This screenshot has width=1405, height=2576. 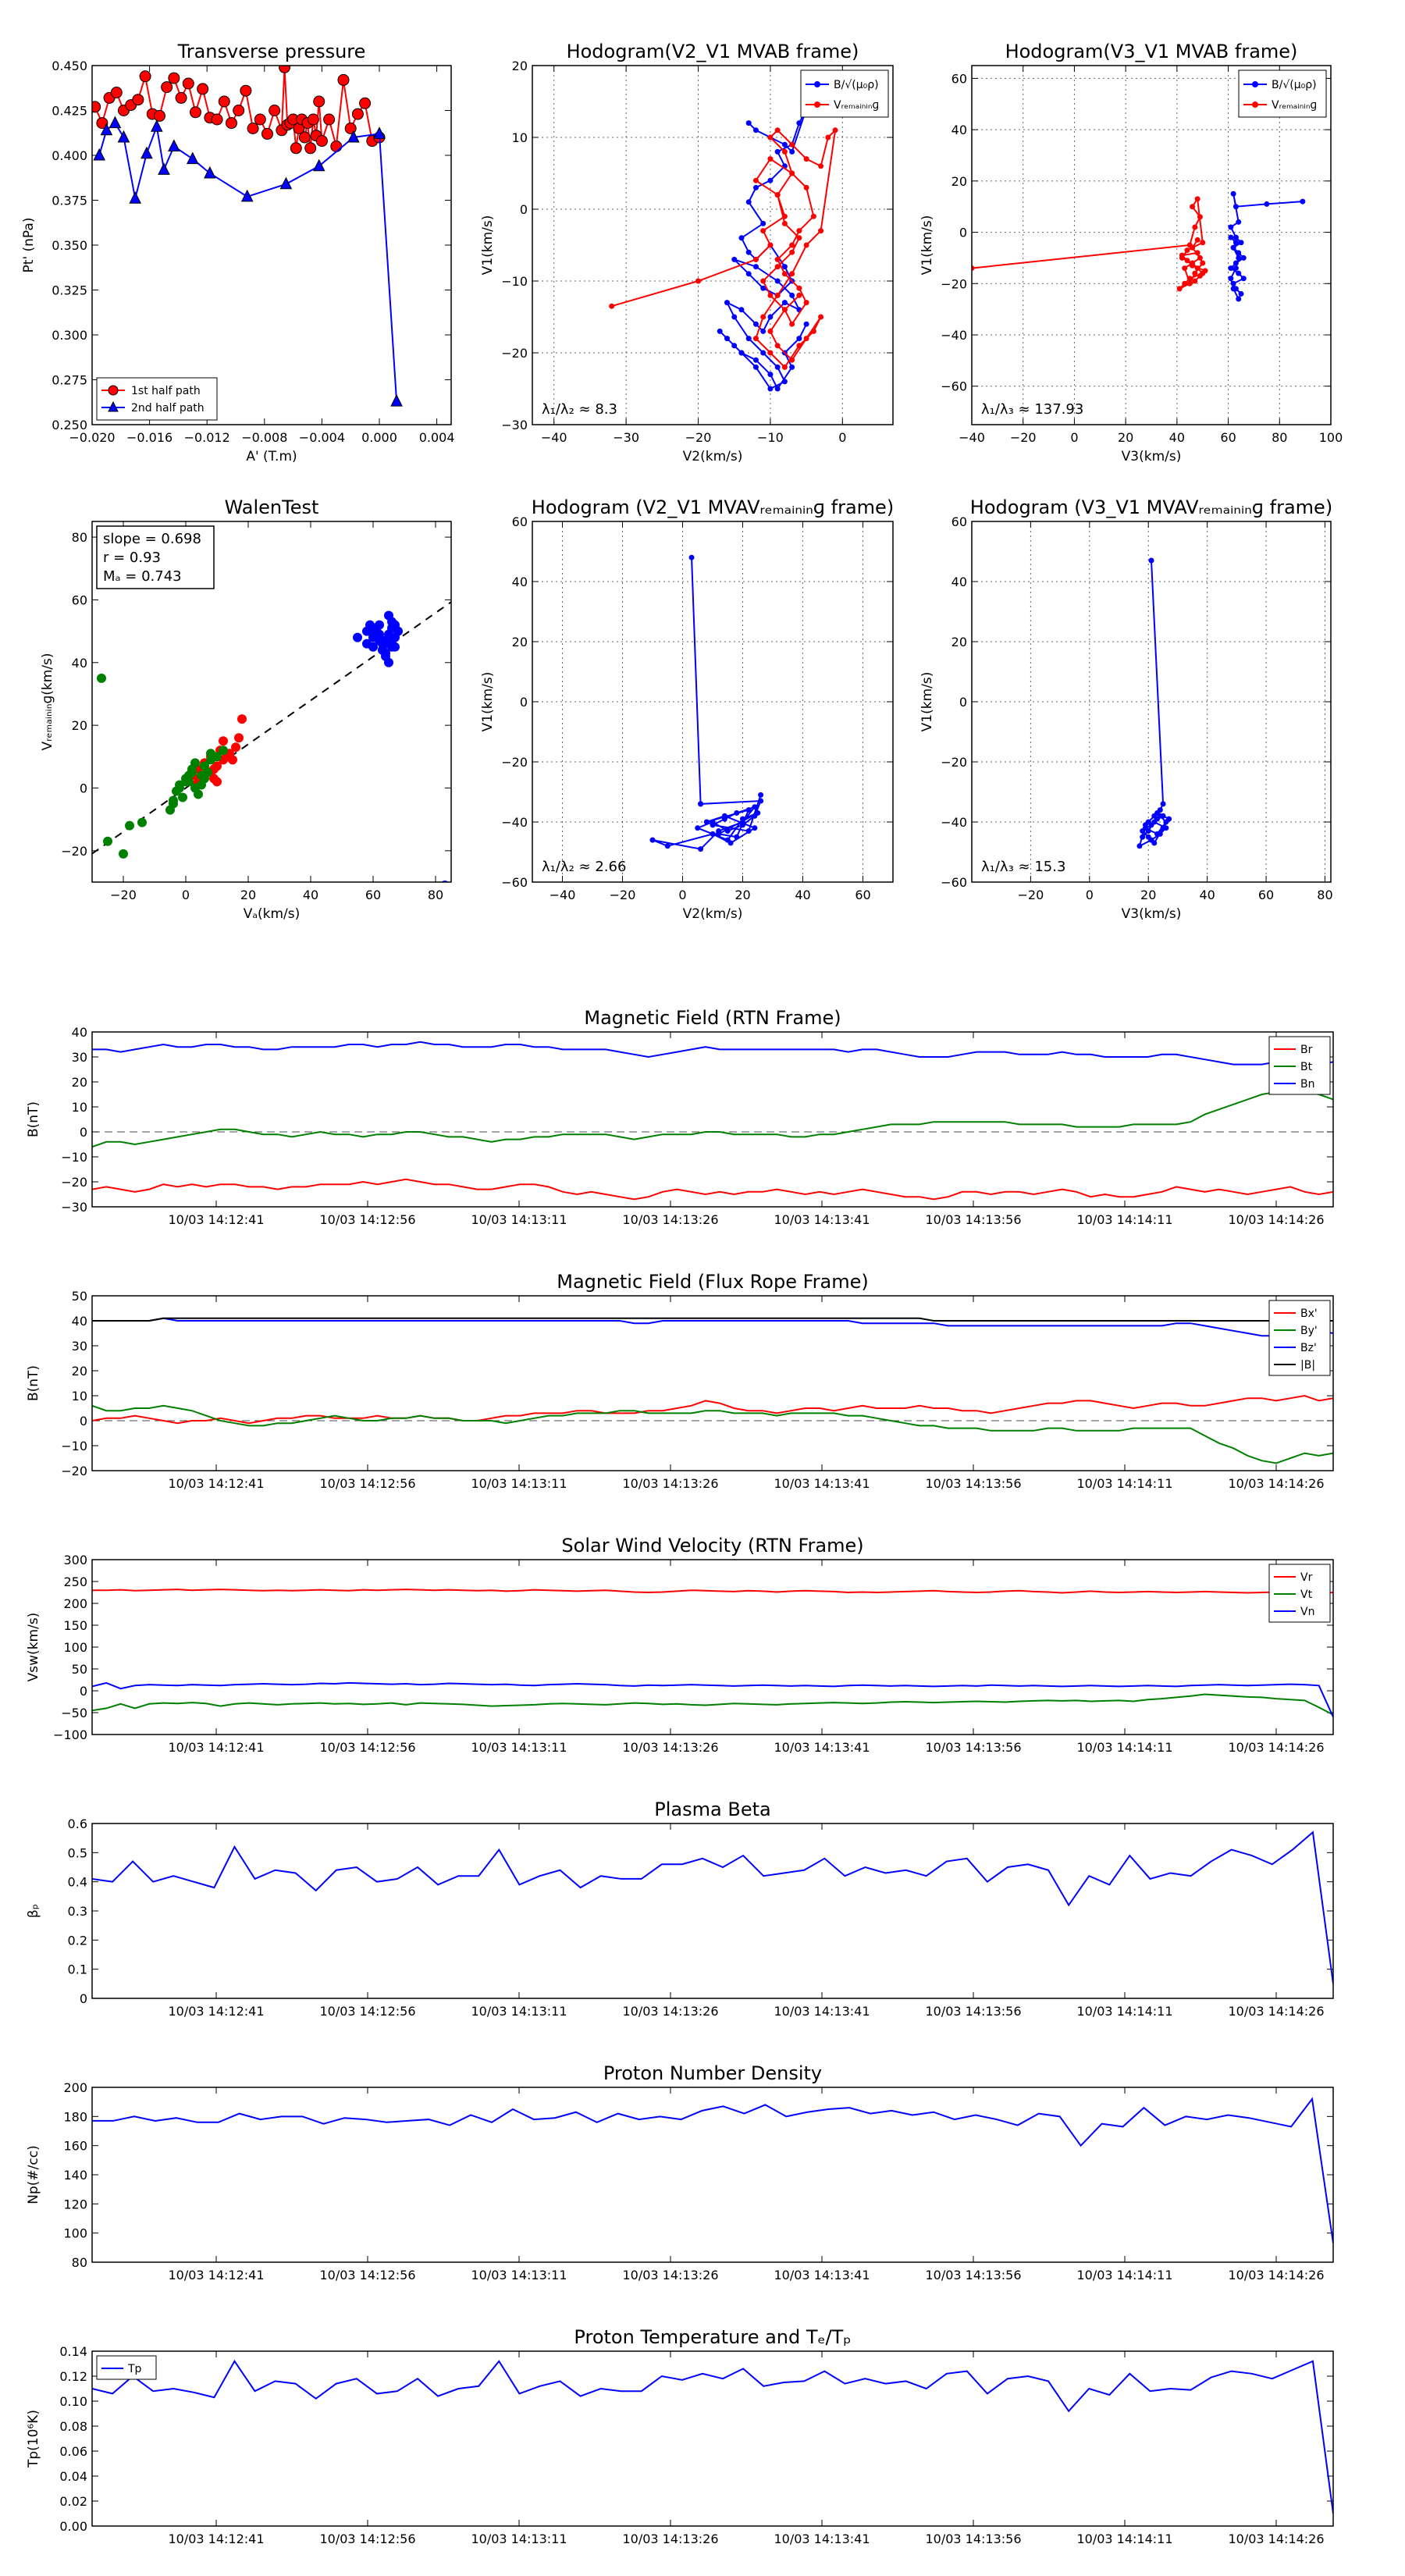 I want to click on legend-label: Br, so click(x=1306, y=1050).